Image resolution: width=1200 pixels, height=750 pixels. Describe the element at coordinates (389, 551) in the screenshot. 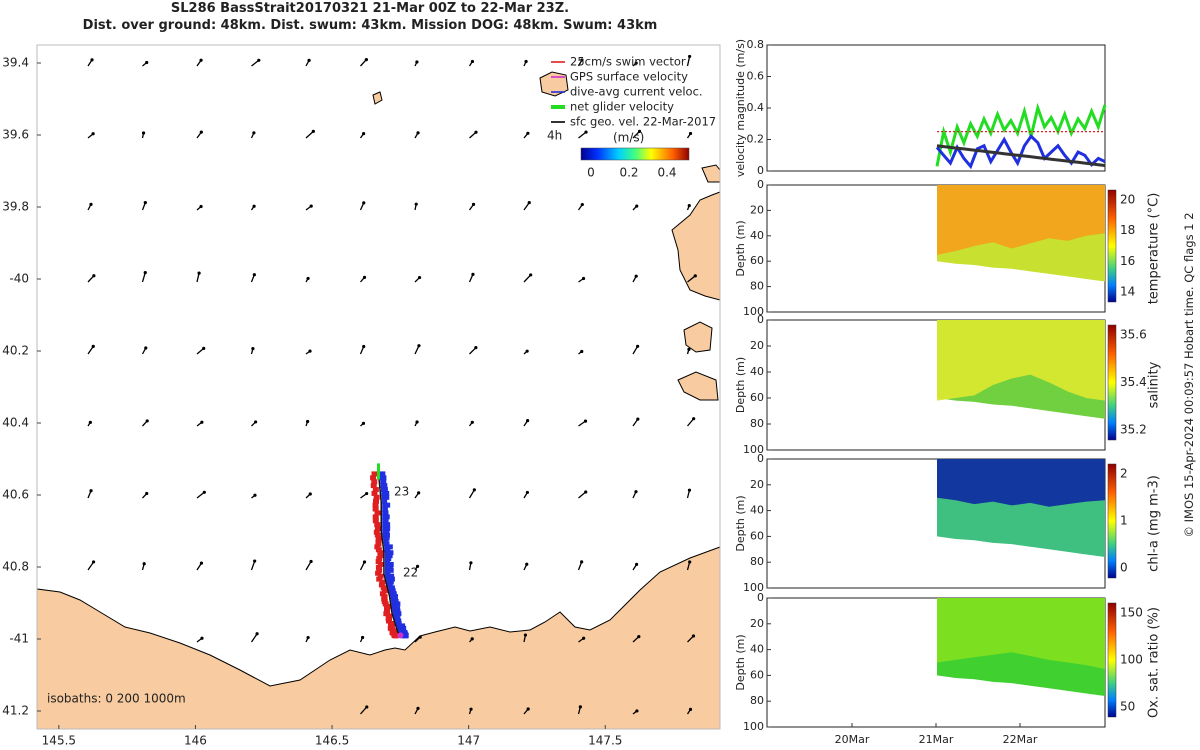

I see `glider-track` at that location.